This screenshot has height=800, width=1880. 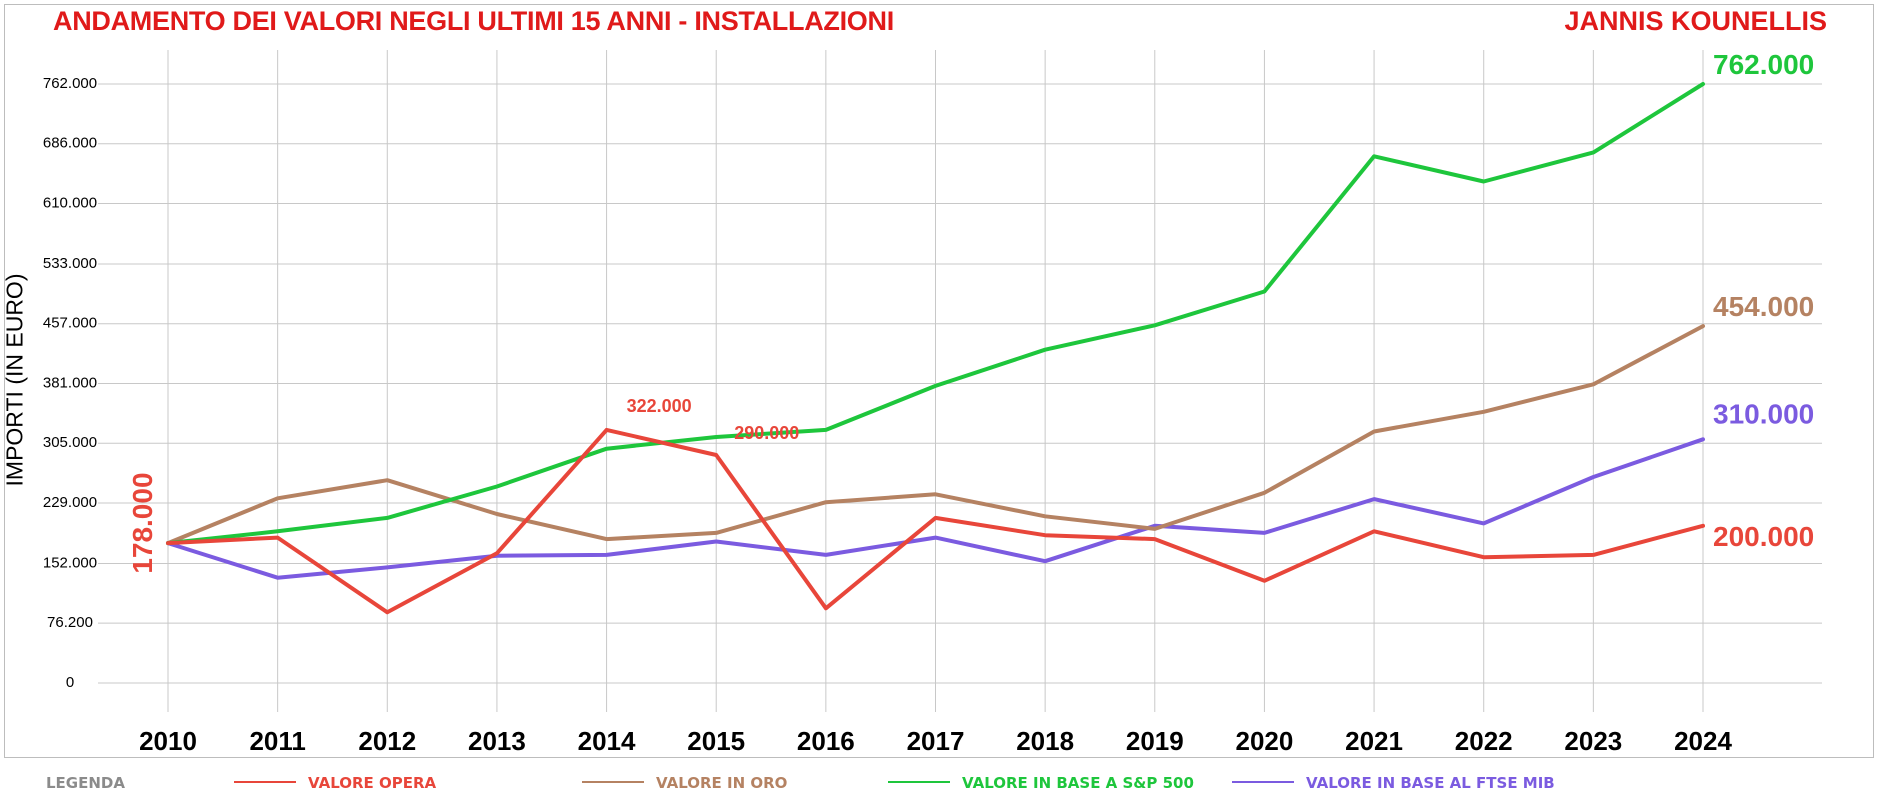 What do you see at coordinates (1763, 64) in the screenshot?
I see `end-value-label: 762.000` at bounding box center [1763, 64].